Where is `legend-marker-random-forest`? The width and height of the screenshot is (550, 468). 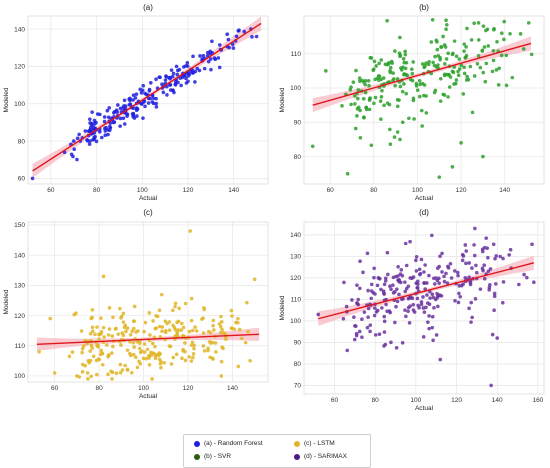 legend-marker-random-forest is located at coordinates (197, 443).